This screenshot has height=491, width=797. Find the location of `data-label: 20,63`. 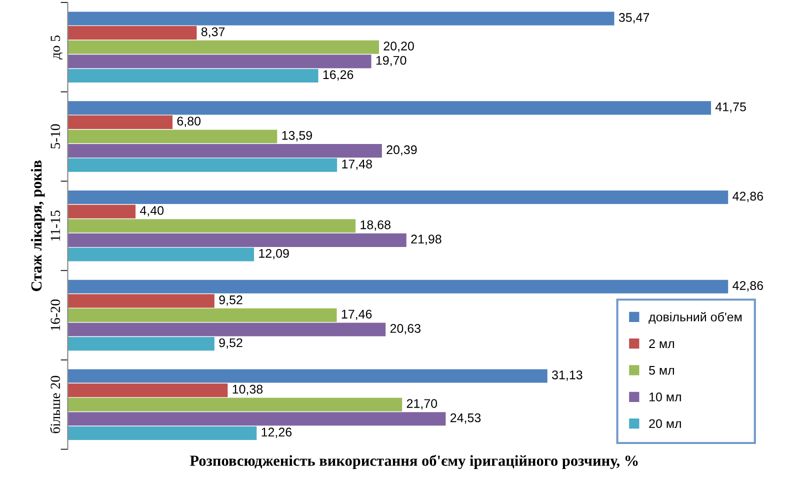

data-label: 20,63 is located at coordinates (405, 329).